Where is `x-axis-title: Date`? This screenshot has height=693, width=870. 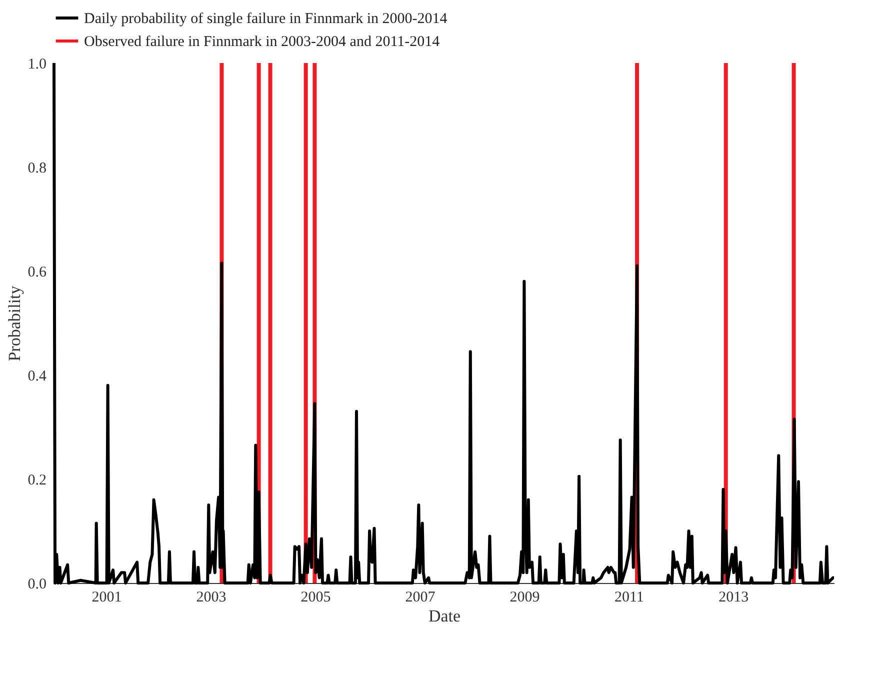 x-axis-title: Date is located at coordinates (444, 616).